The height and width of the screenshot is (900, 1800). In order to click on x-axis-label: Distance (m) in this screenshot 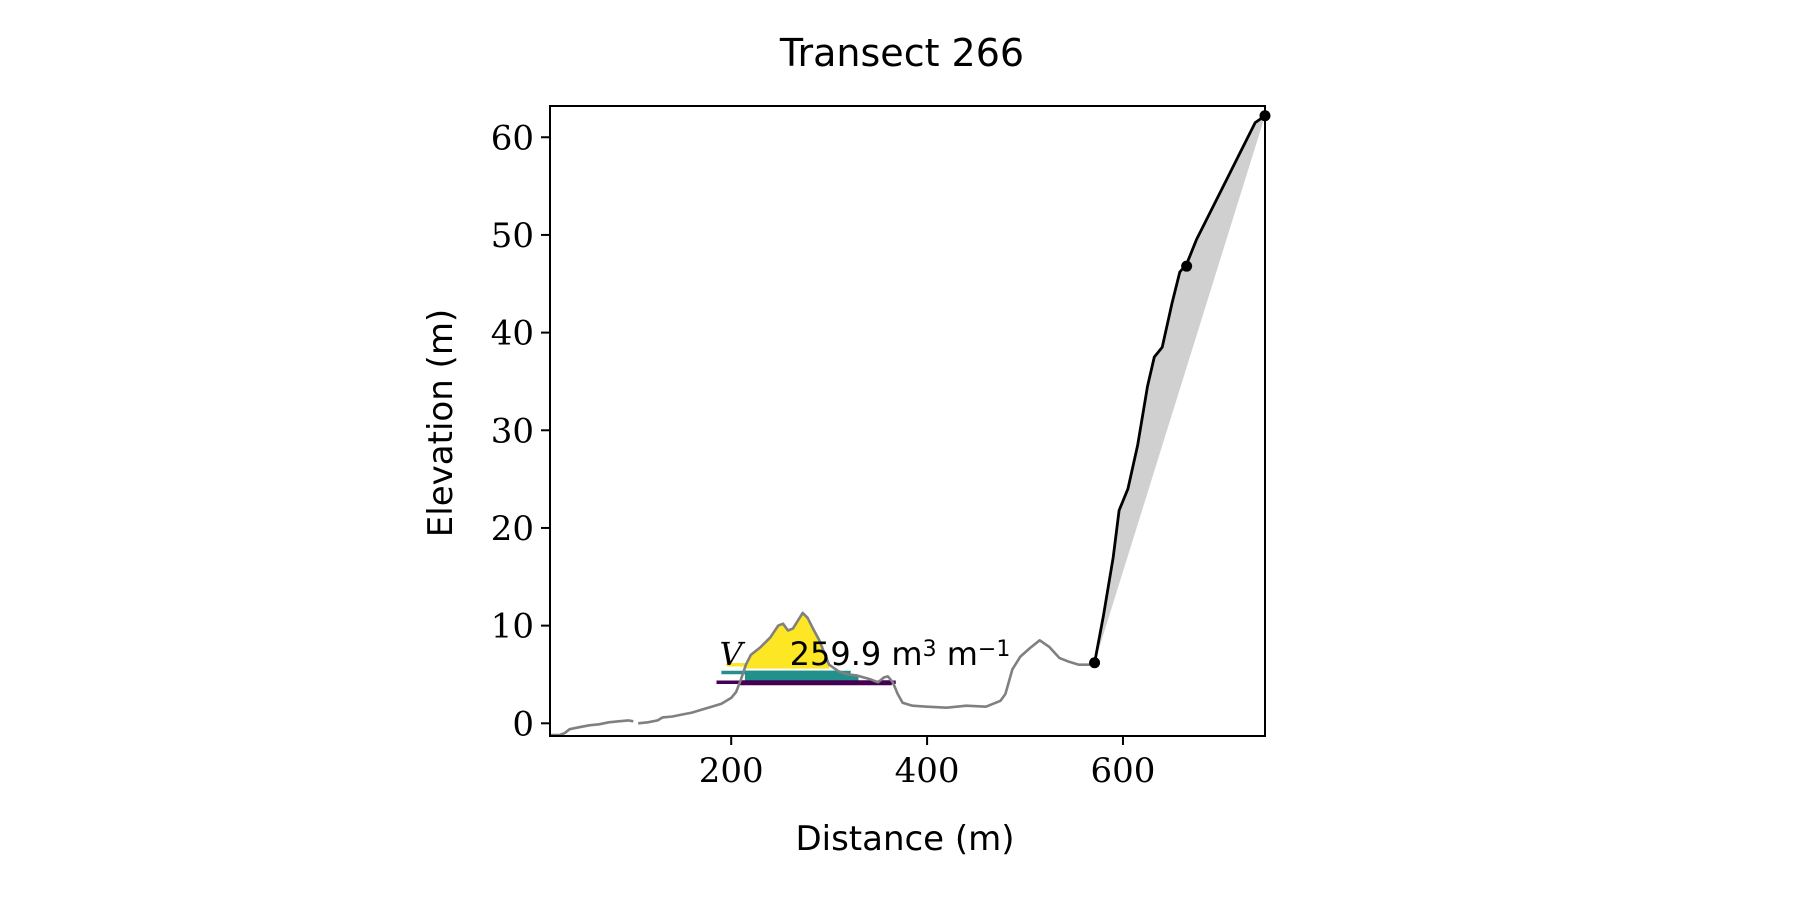, I will do `click(904, 839)`.